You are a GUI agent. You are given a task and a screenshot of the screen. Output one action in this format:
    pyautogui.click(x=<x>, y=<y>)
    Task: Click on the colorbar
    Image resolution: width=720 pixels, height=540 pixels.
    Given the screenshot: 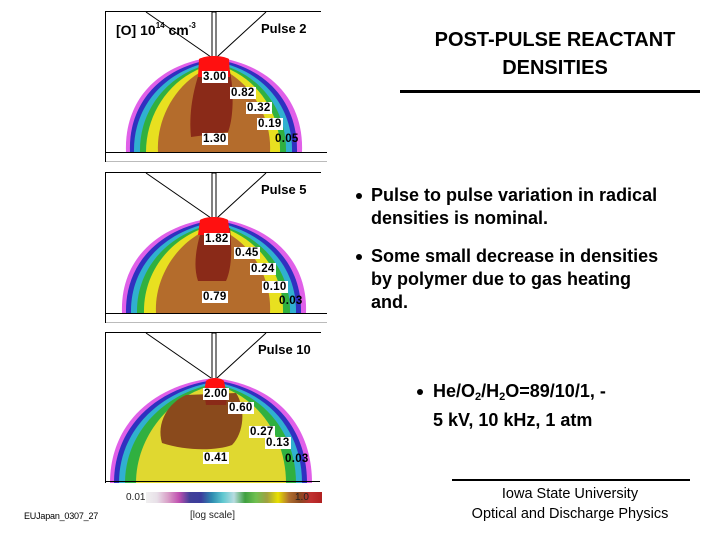 What is the action you would take?
    pyautogui.click(x=234, y=497)
    